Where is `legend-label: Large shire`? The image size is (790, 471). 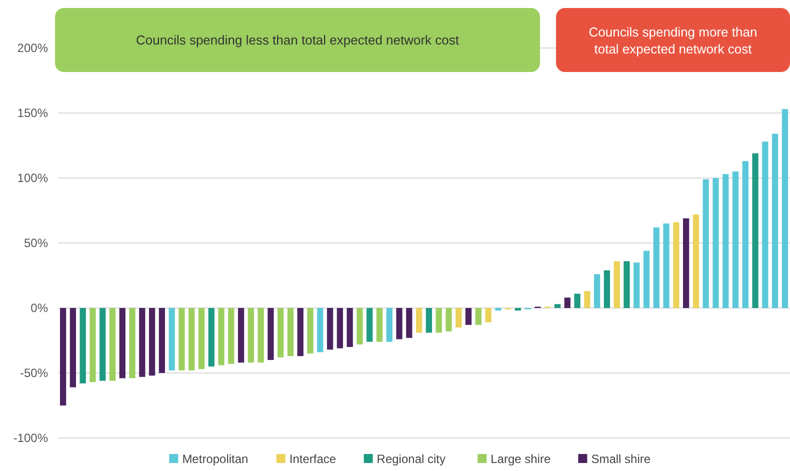 legend-label: Large shire is located at coordinates (520, 459).